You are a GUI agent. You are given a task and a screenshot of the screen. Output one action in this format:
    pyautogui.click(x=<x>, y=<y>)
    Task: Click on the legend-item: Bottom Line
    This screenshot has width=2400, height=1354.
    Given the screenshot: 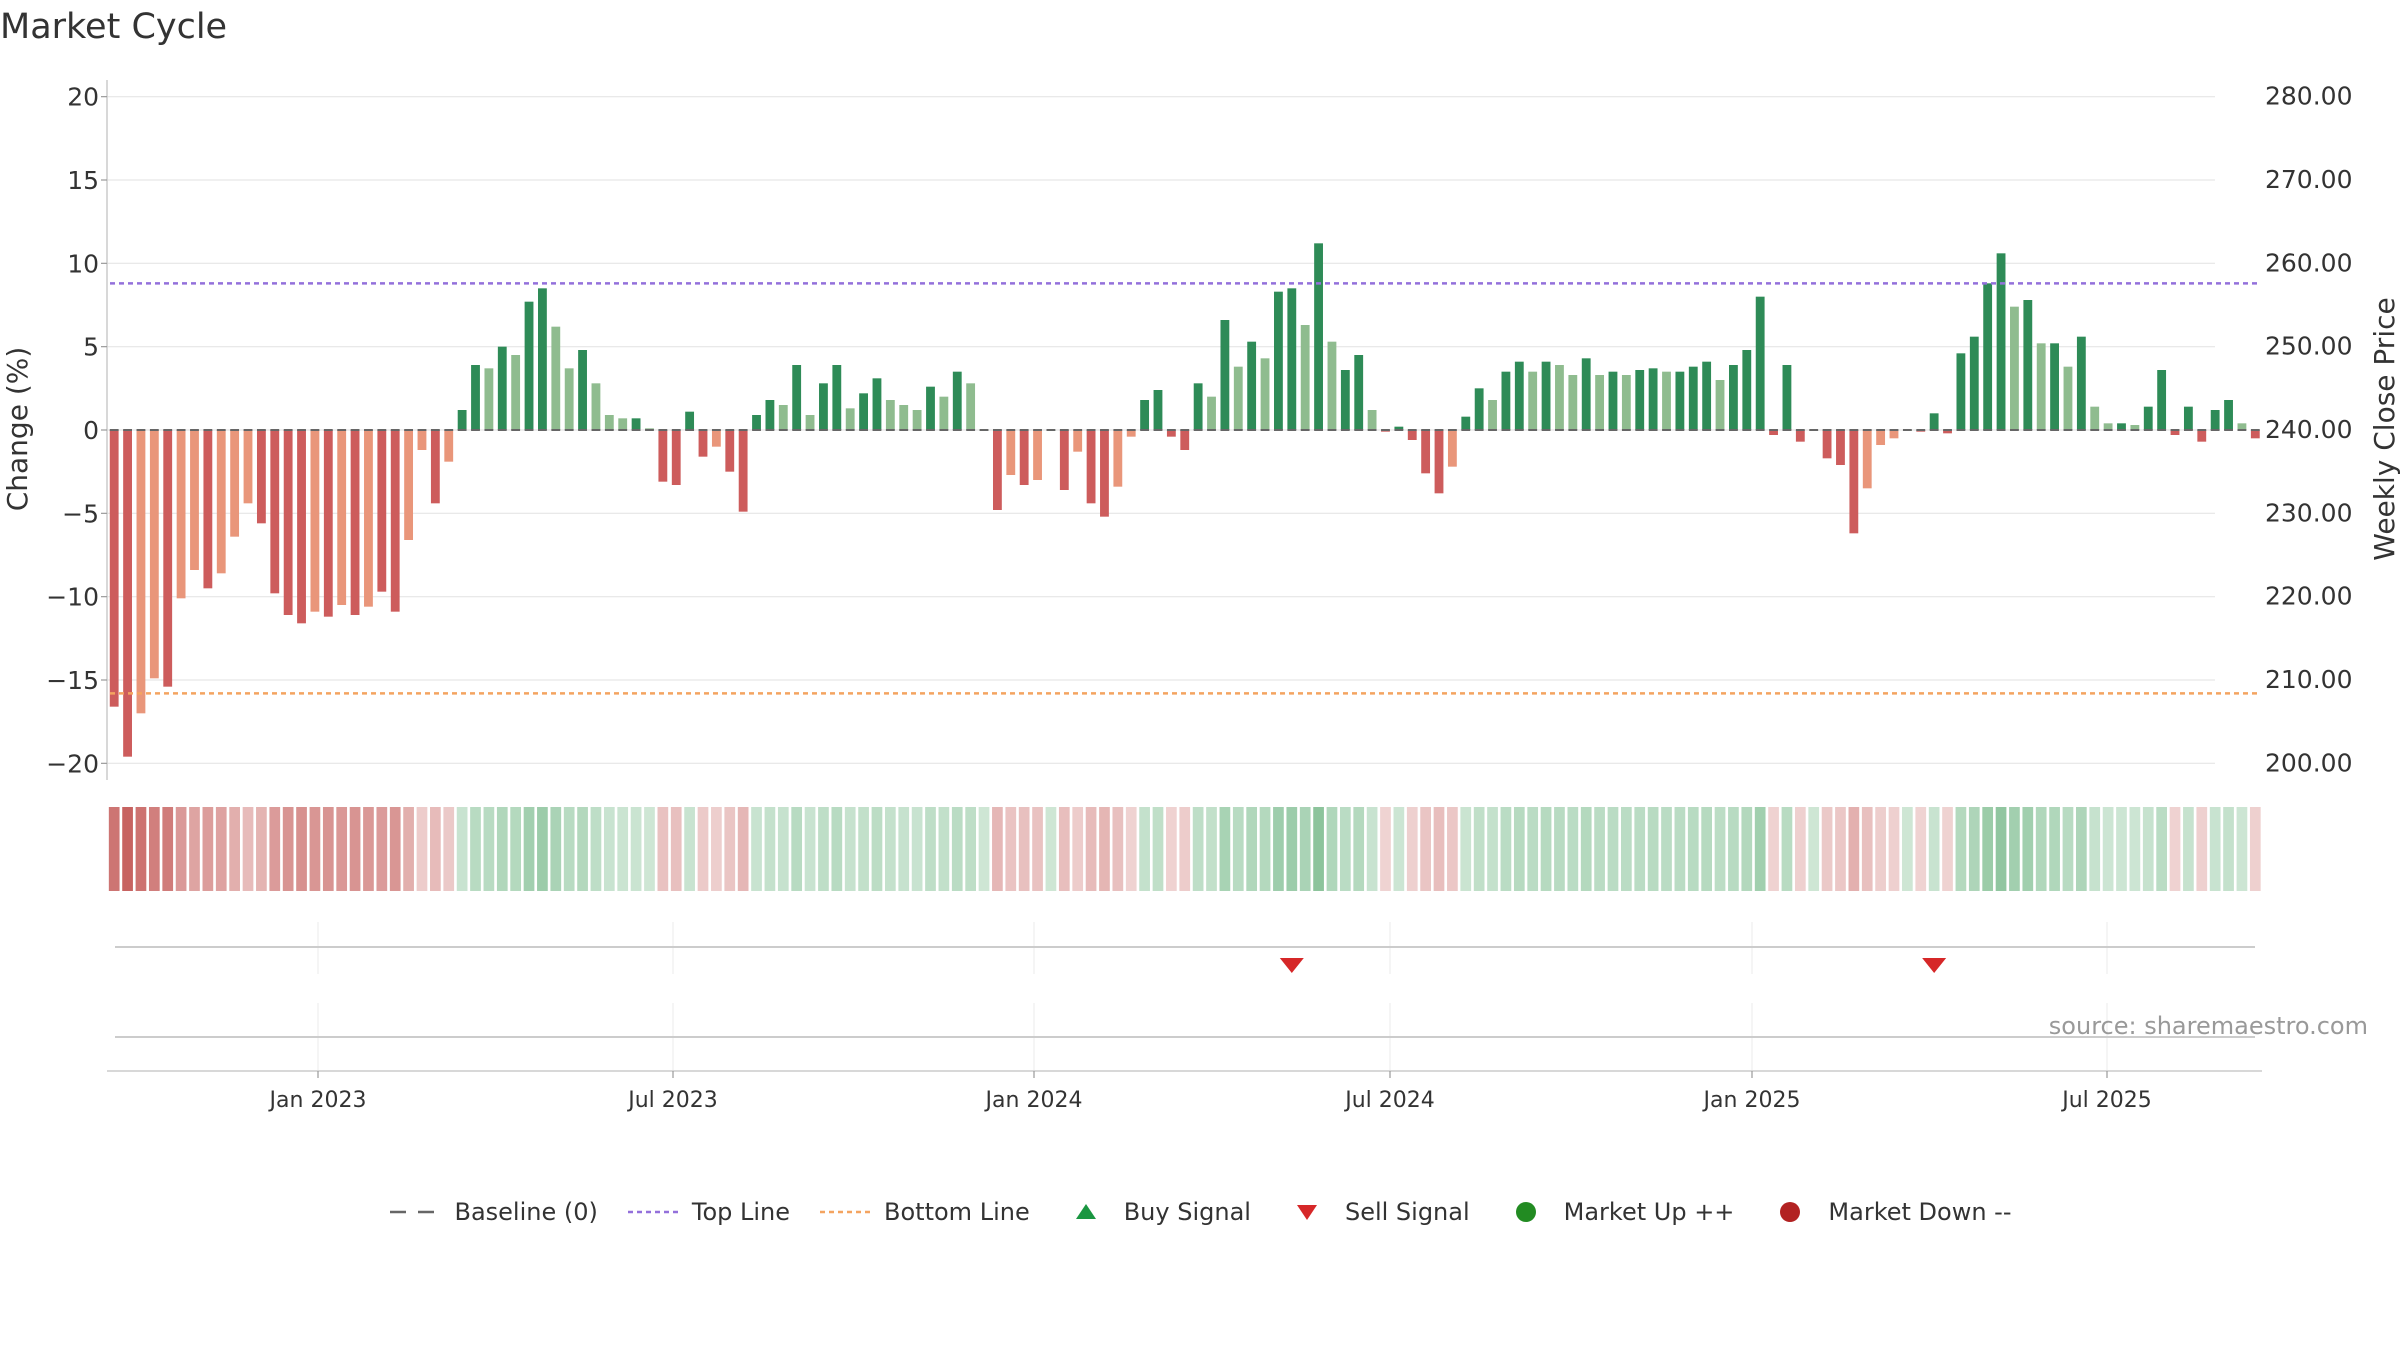 What is the action you would take?
    pyautogui.click(x=924, y=1212)
    